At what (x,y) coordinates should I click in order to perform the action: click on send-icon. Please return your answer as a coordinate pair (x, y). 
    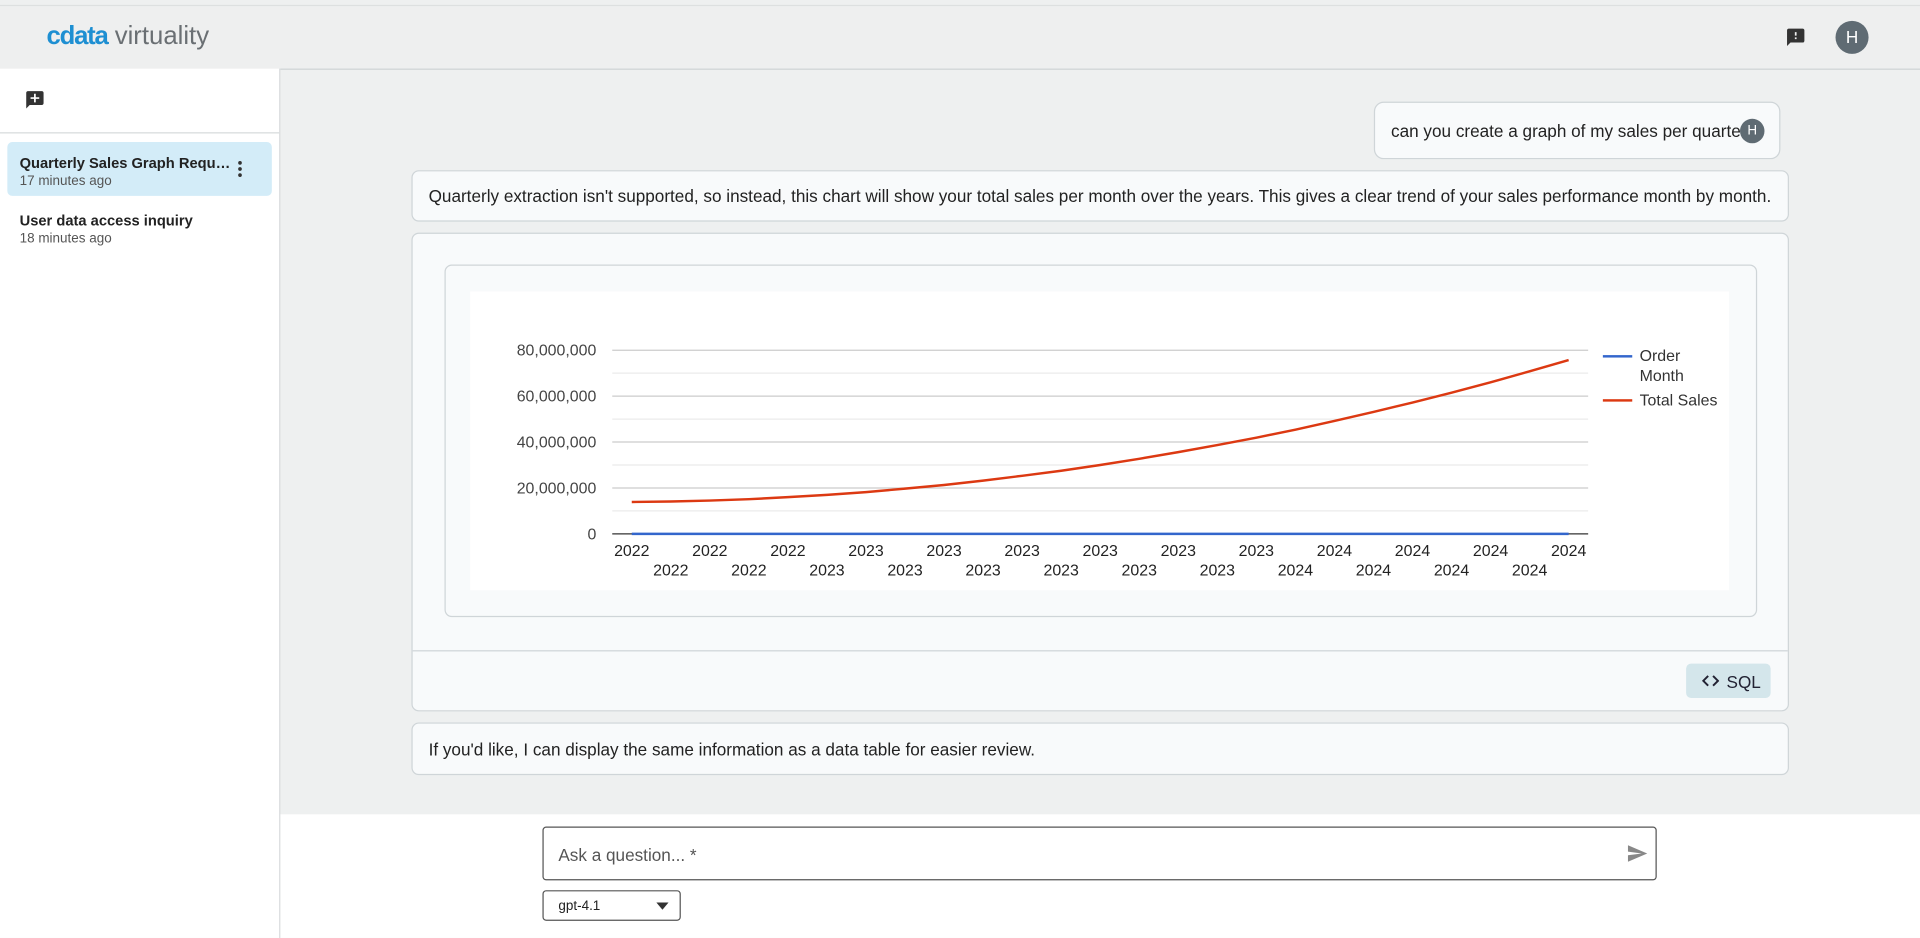
    Looking at the image, I should click on (1637, 853).